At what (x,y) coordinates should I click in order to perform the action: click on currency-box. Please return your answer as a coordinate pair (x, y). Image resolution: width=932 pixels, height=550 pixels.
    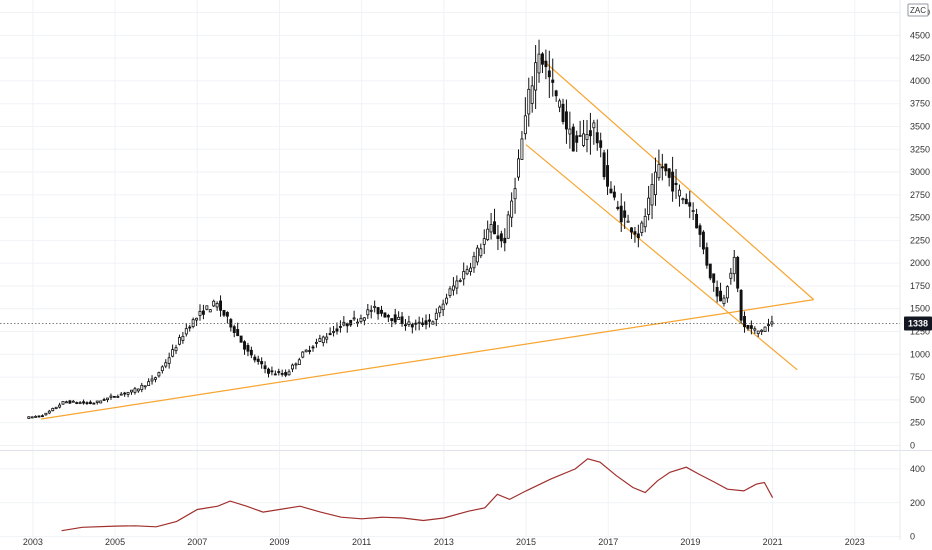
    Looking at the image, I should click on (918, 10).